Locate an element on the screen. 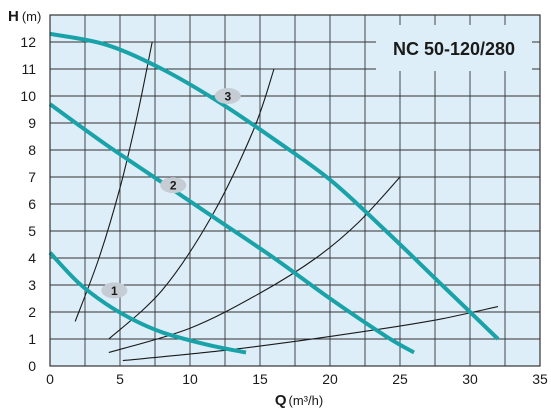 The height and width of the screenshot is (413, 551). x-tick-label: 35 is located at coordinates (540, 379).